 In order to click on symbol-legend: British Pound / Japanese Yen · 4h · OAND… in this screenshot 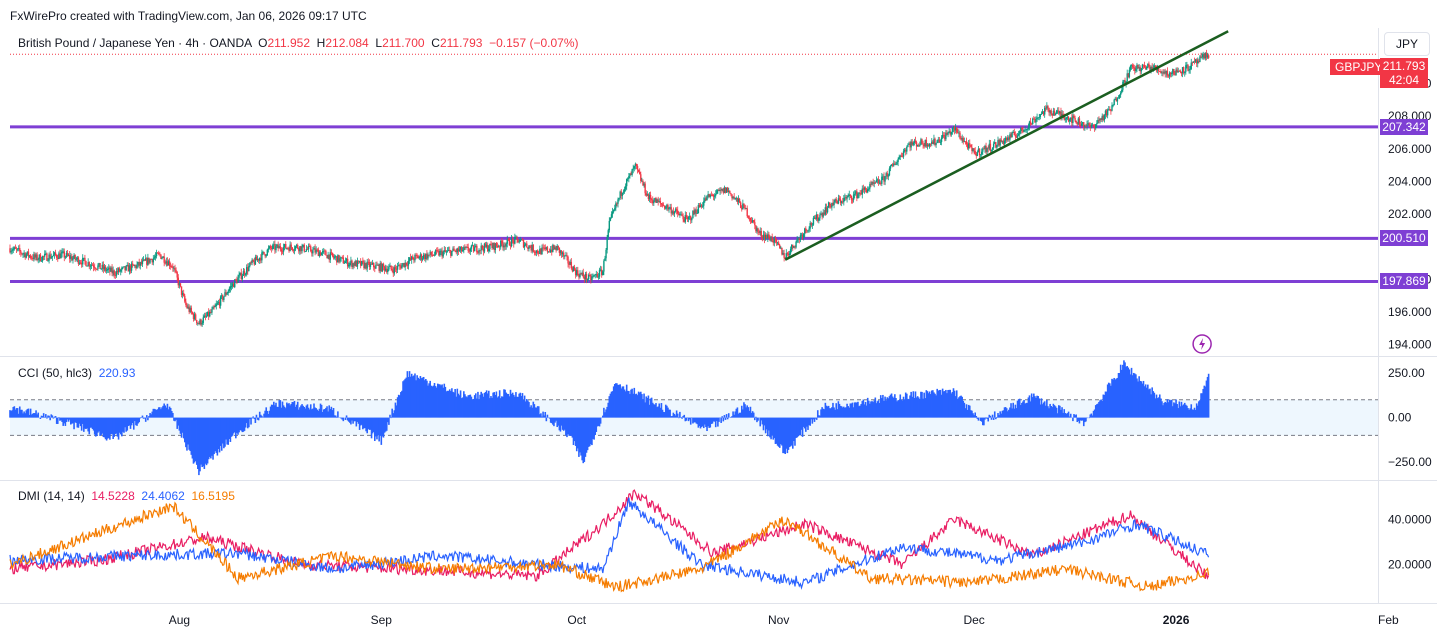, I will do `click(298, 43)`.